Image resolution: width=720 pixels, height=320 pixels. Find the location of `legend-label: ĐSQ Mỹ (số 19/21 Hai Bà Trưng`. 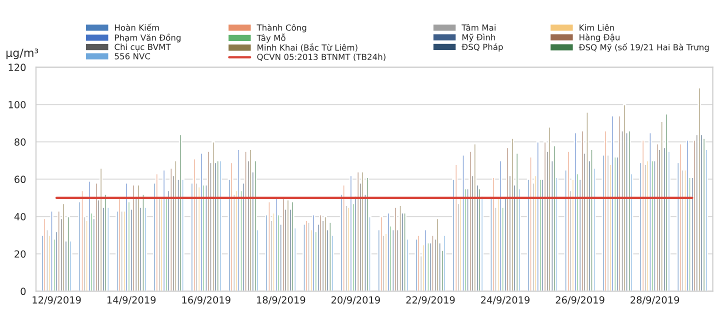

legend-label: ĐSQ Mỹ (số 19/21 Hai Bà Trưng is located at coordinates (643, 47).